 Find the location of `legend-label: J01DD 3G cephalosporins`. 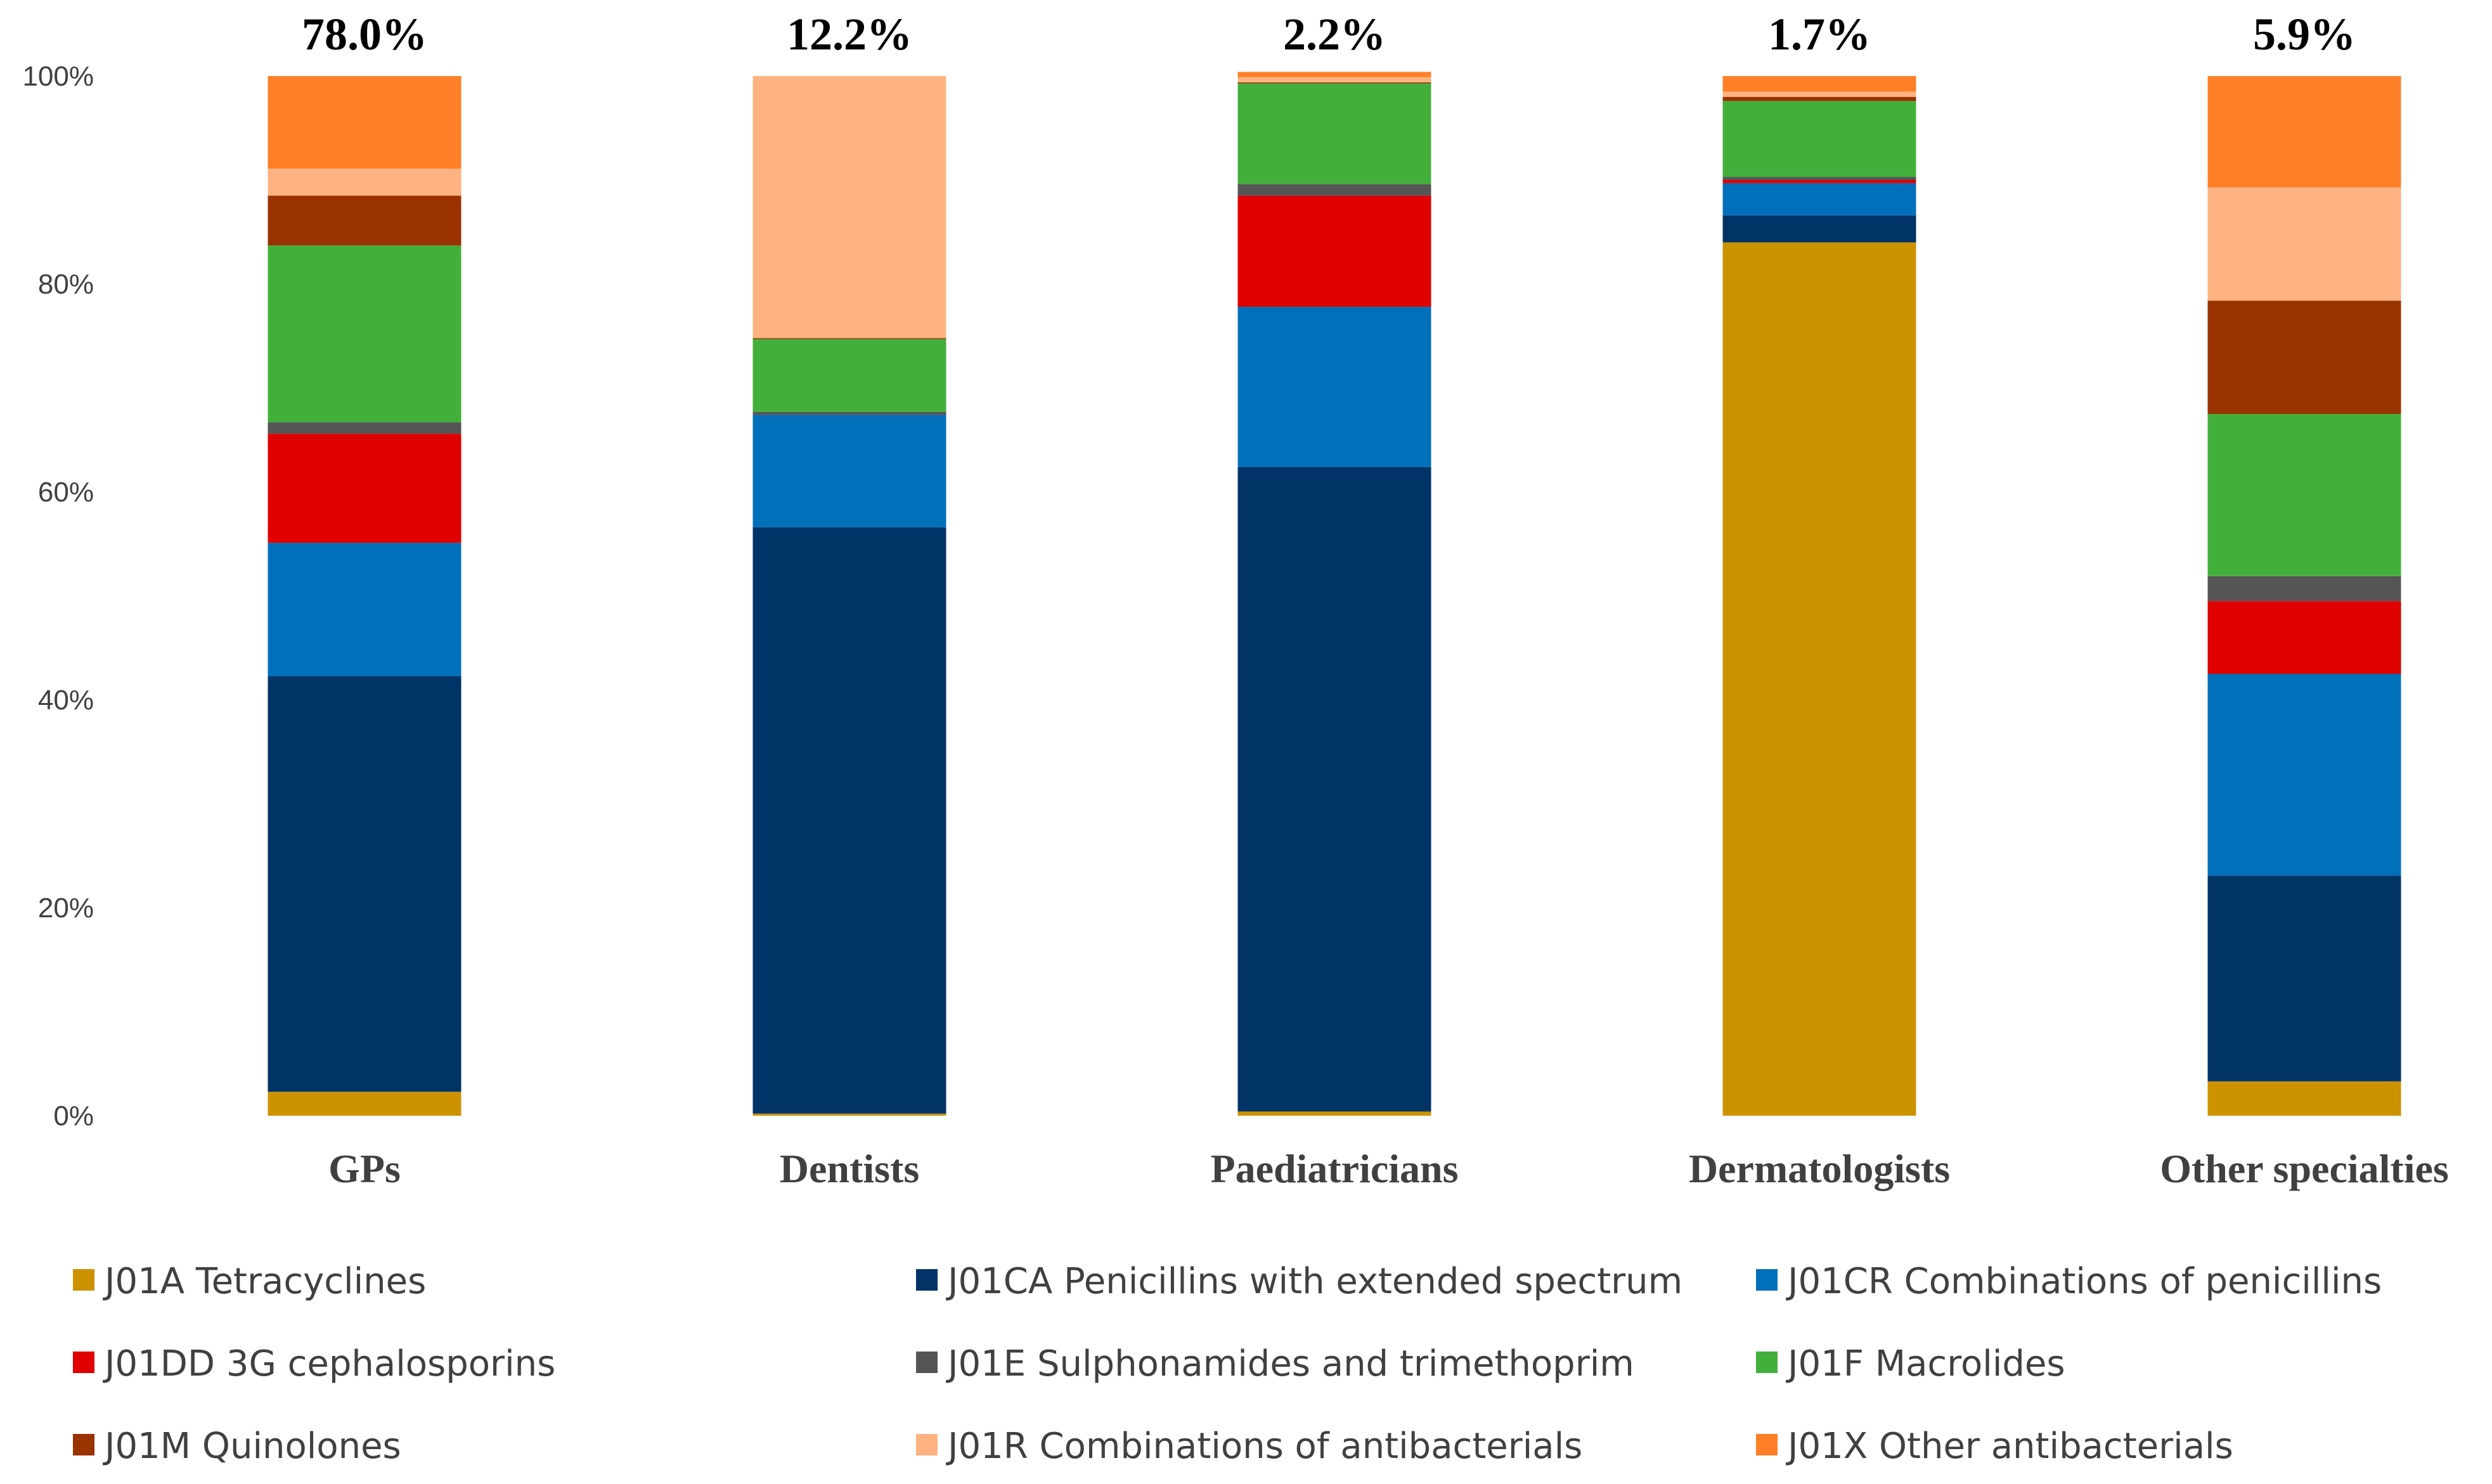

legend-label: J01DD 3G cephalosporins is located at coordinates (329, 1363).